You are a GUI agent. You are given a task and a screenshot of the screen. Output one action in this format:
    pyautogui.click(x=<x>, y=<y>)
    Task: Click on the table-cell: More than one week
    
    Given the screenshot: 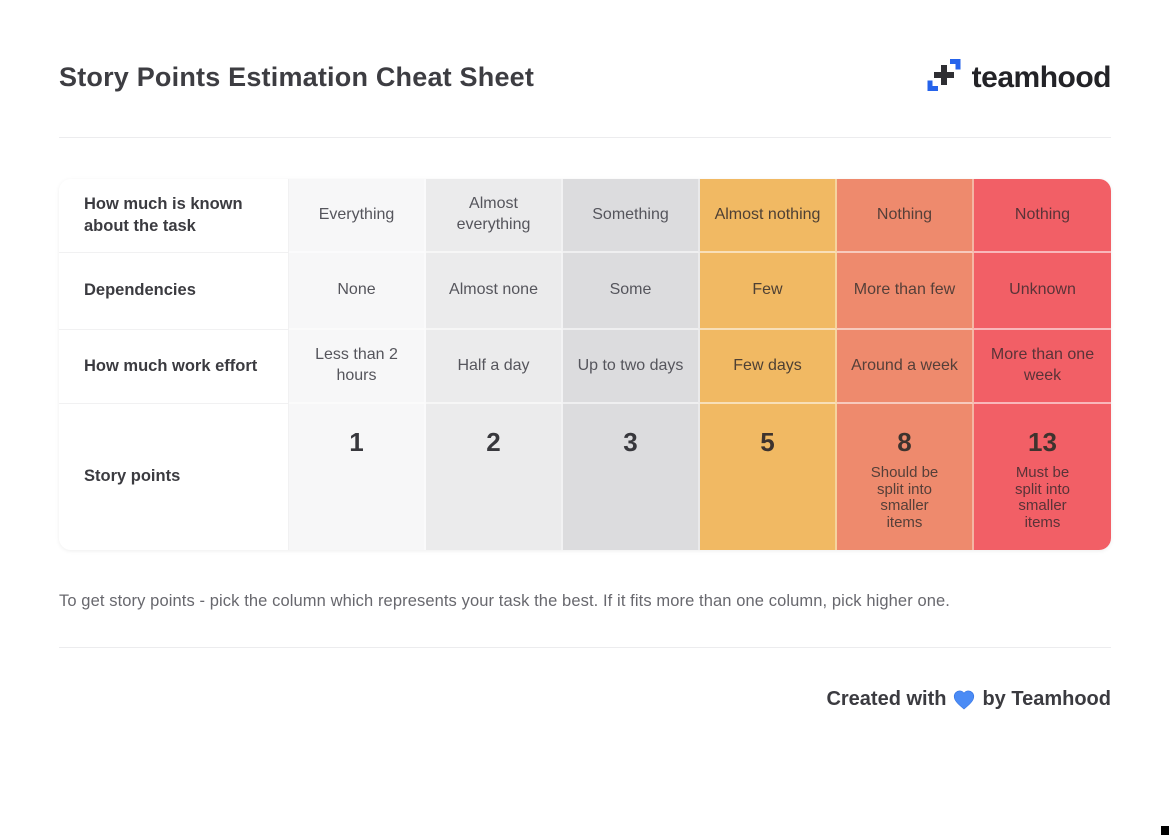 What is the action you would take?
    pyautogui.click(x=1042, y=367)
    